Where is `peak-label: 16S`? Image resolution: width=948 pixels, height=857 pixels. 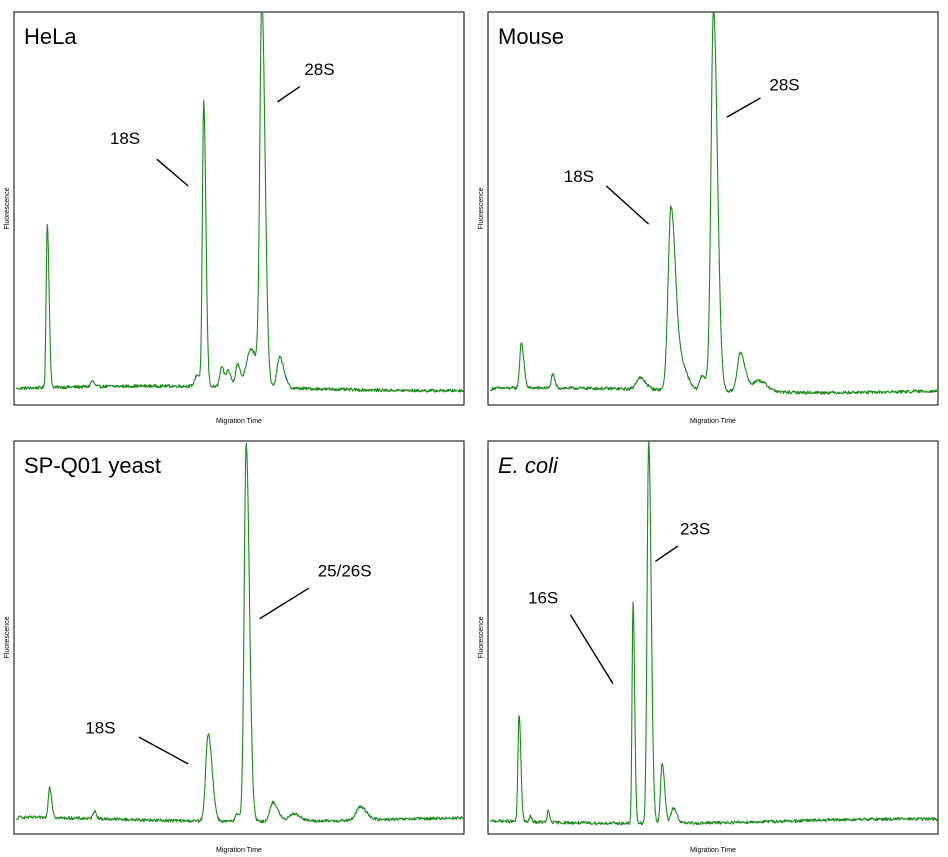
peak-label: 16S is located at coordinates (543, 597).